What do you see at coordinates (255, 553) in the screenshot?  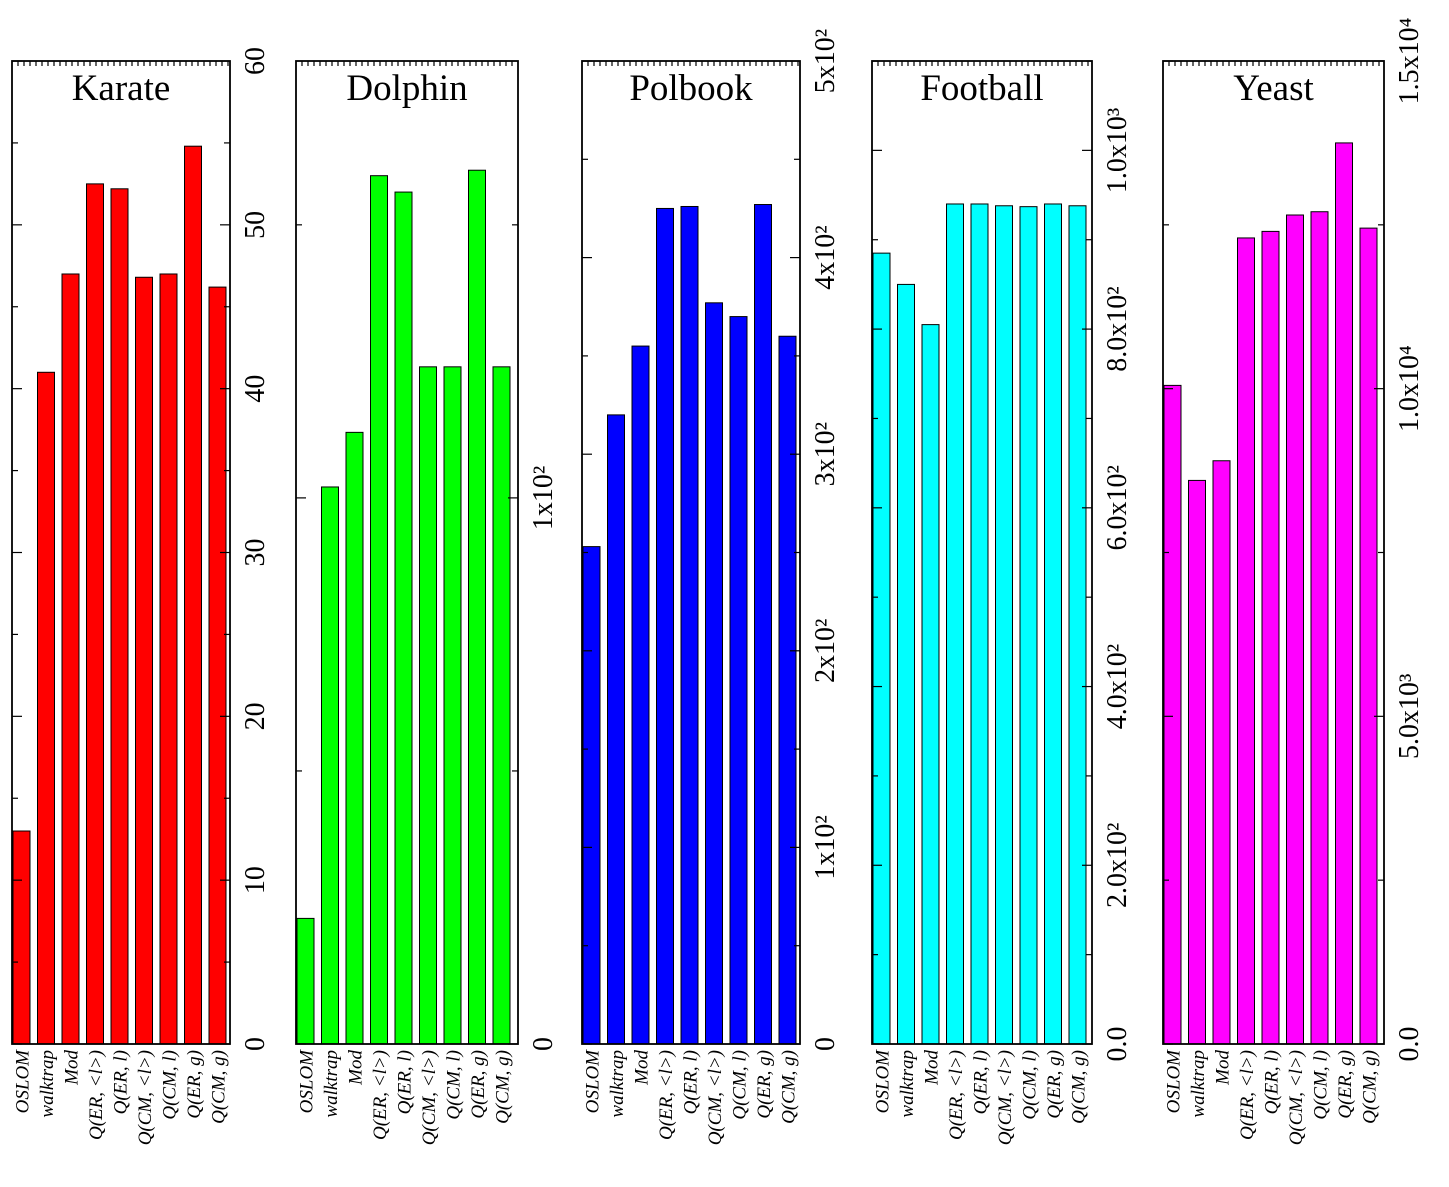 I see `ytick-label: 30` at bounding box center [255, 553].